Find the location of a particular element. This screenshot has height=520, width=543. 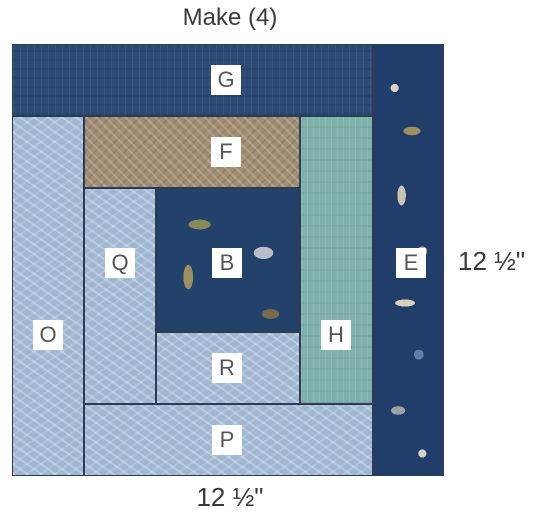

patch-b: B is located at coordinates (228, 260).